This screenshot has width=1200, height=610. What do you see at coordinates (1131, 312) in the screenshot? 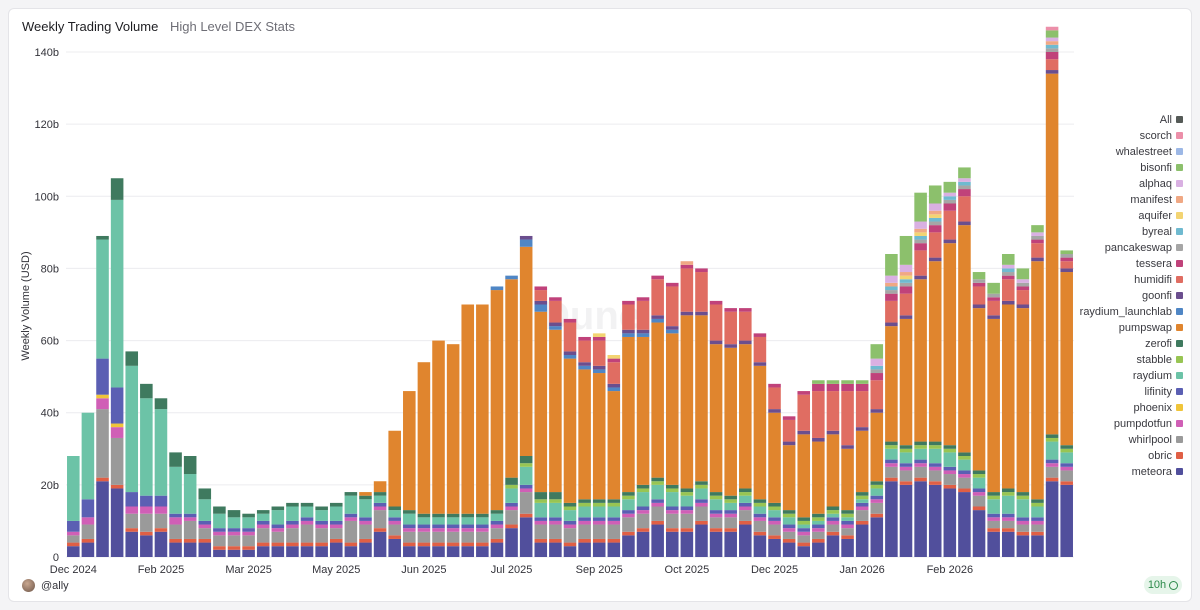
I see `legend-item-raydium-launchlab: raydium_launchlab` at bounding box center [1131, 312].